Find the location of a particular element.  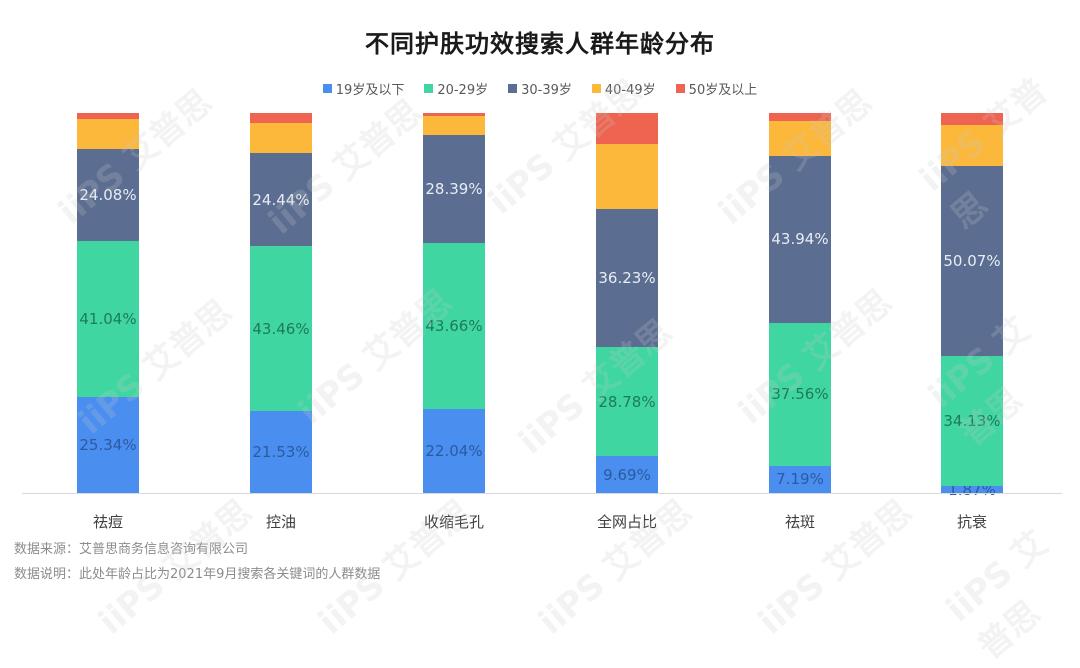

legend-item-50-plus: 50岁及以上 is located at coordinates (716, 88).